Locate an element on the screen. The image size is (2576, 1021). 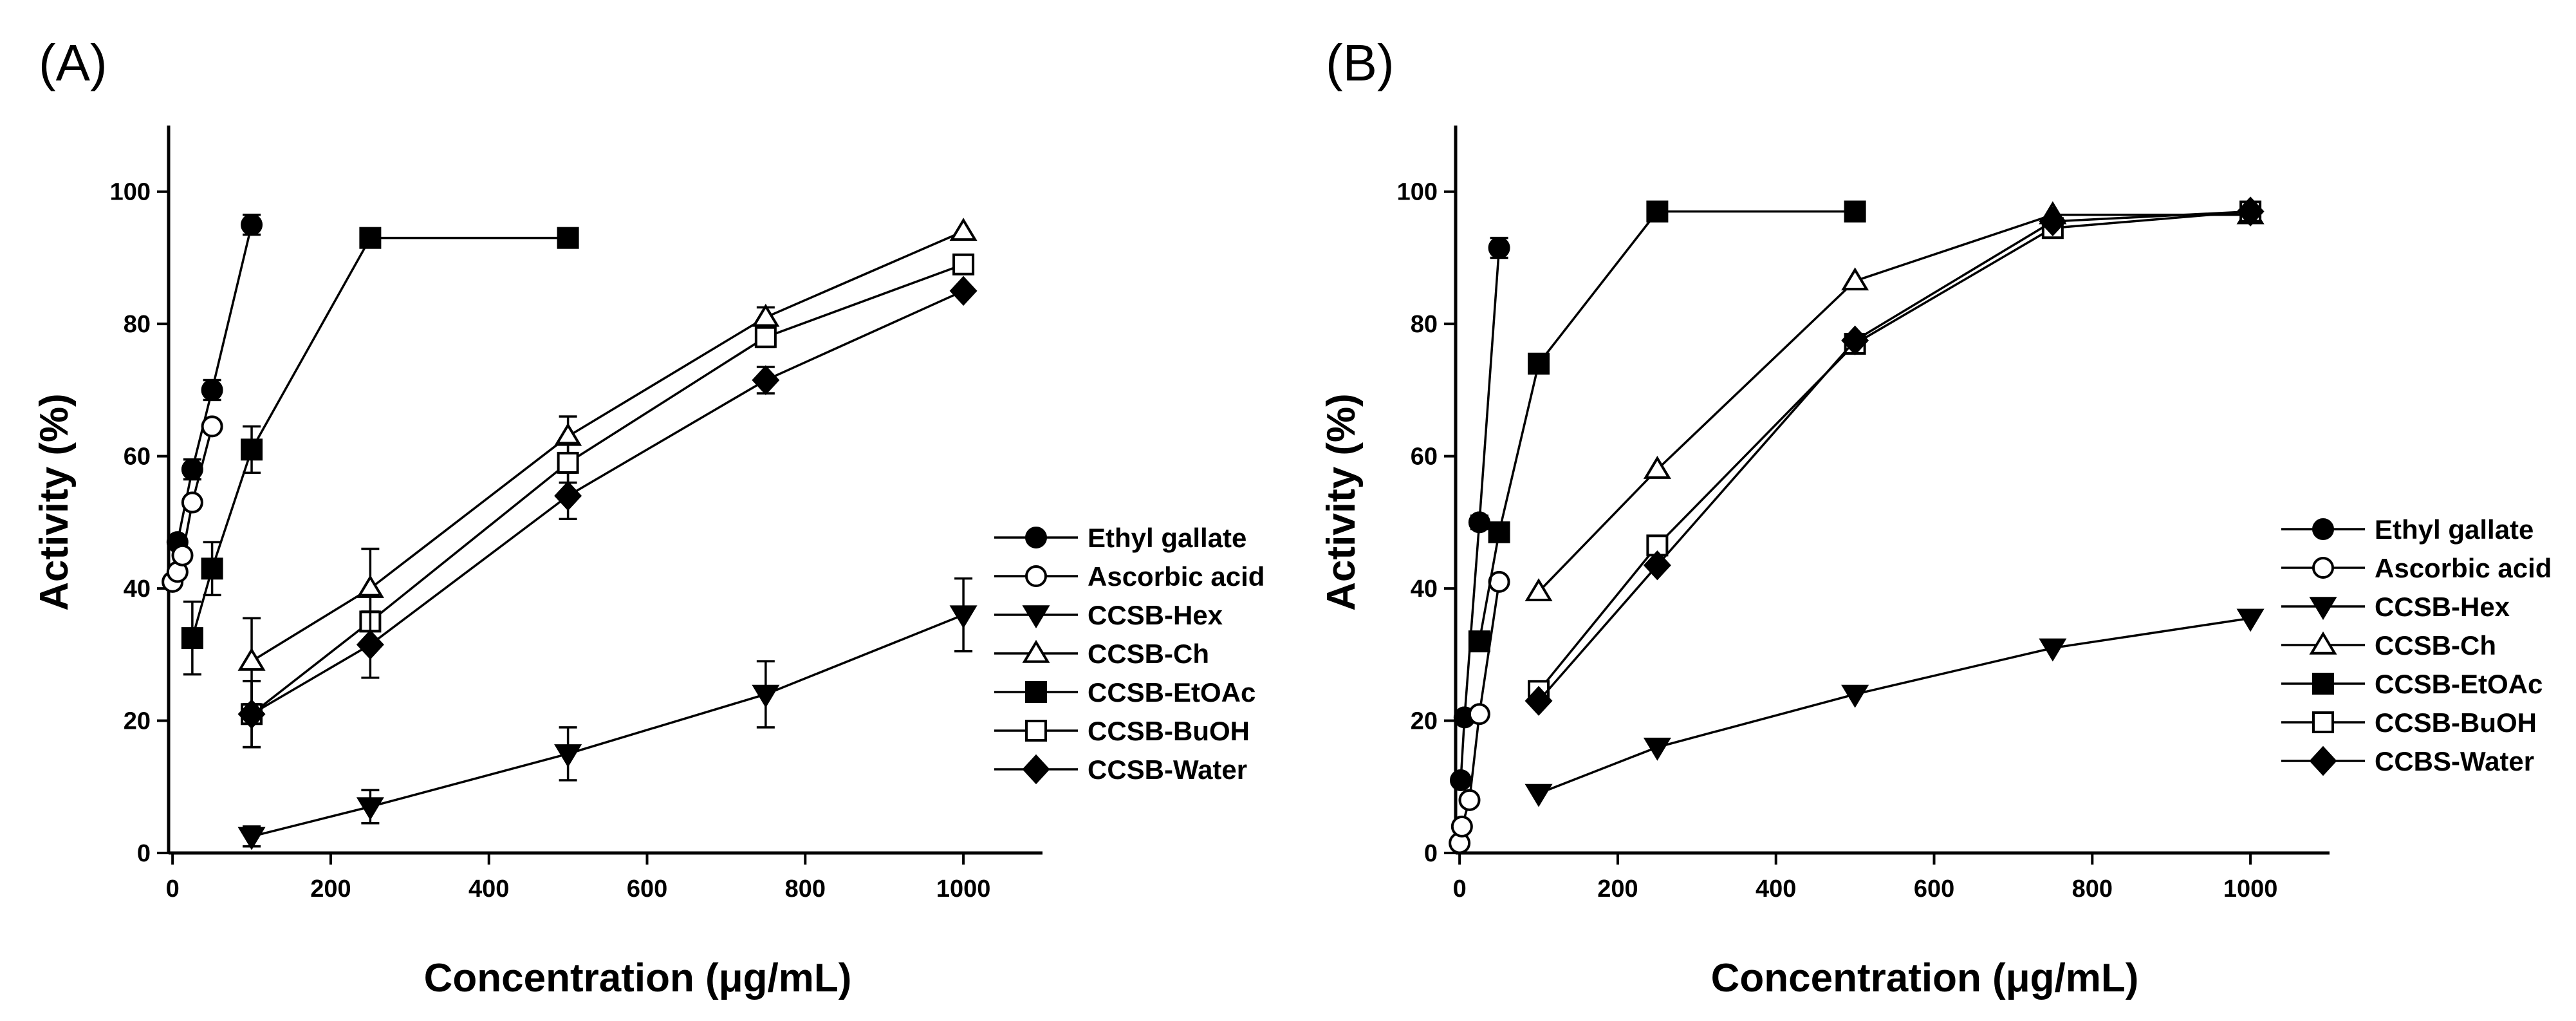
y-tick-label: 80 is located at coordinates (1424, 324).